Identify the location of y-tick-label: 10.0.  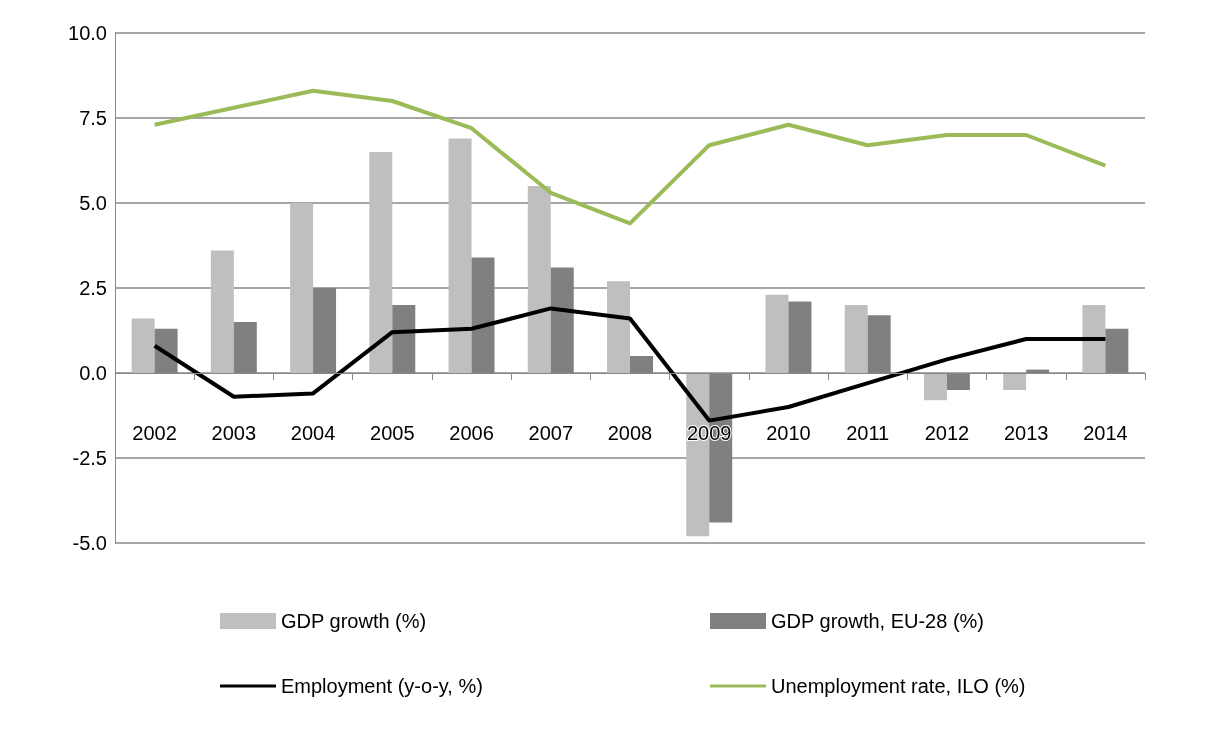
(87, 33).